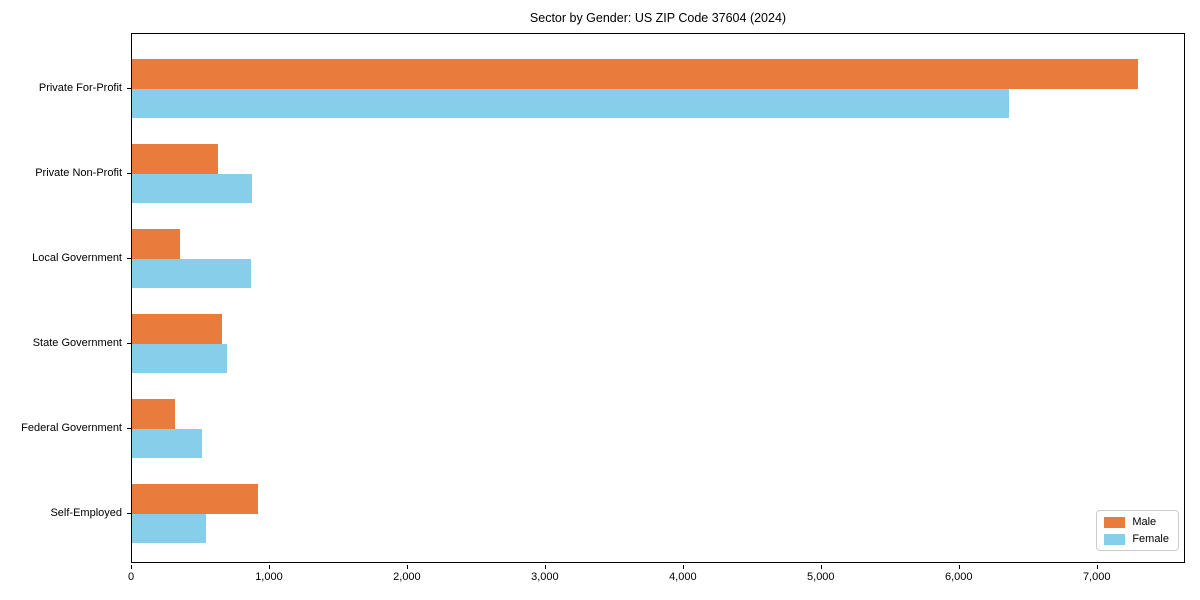  What do you see at coordinates (80, 87) in the screenshot?
I see `y-label-private-for-profit: Private For-Profit` at bounding box center [80, 87].